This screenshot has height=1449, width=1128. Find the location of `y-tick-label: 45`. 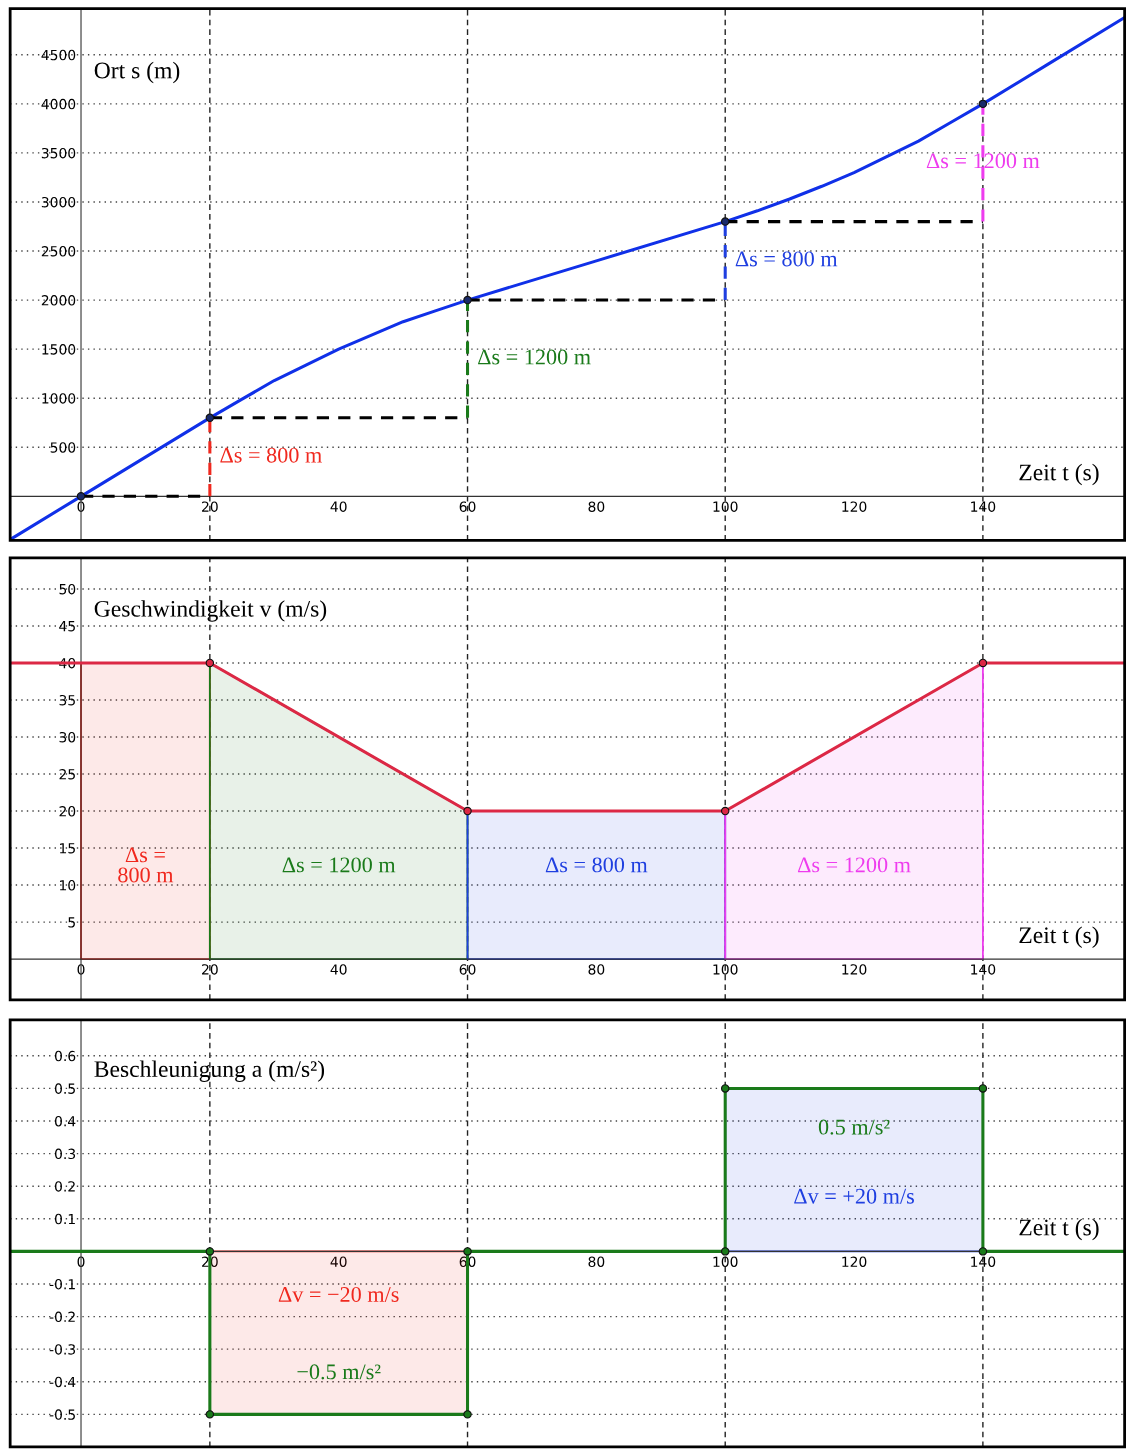

y-tick-label: 45 is located at coordinates (67, 626).